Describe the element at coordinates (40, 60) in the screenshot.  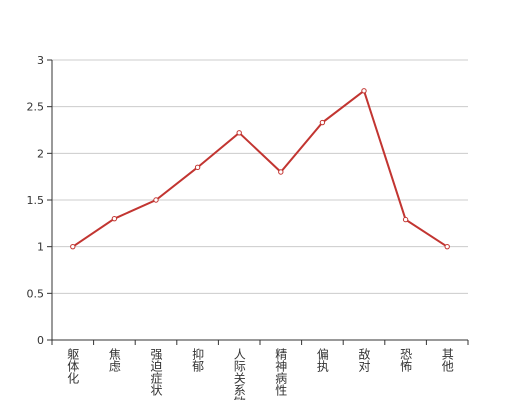
I see `y-tick-label: 3` at that location.